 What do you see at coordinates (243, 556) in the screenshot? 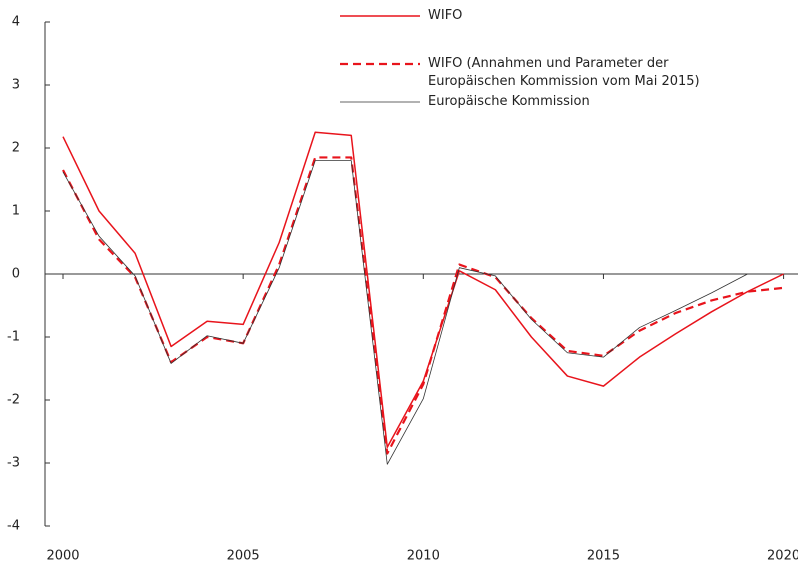
I see `x-tick-label: 2005` at bounding box center [243, 556].